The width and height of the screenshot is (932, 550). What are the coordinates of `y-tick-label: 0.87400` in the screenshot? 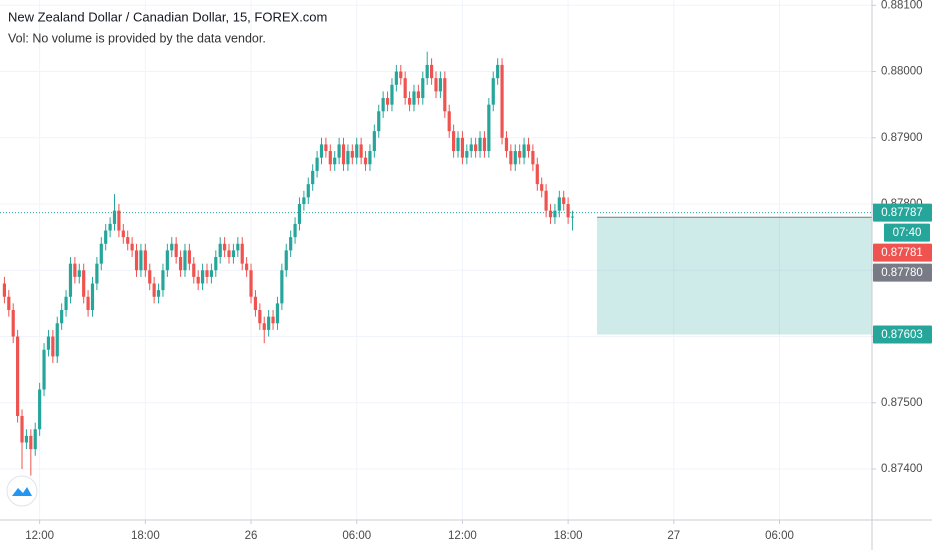 It's located at (902, 469).